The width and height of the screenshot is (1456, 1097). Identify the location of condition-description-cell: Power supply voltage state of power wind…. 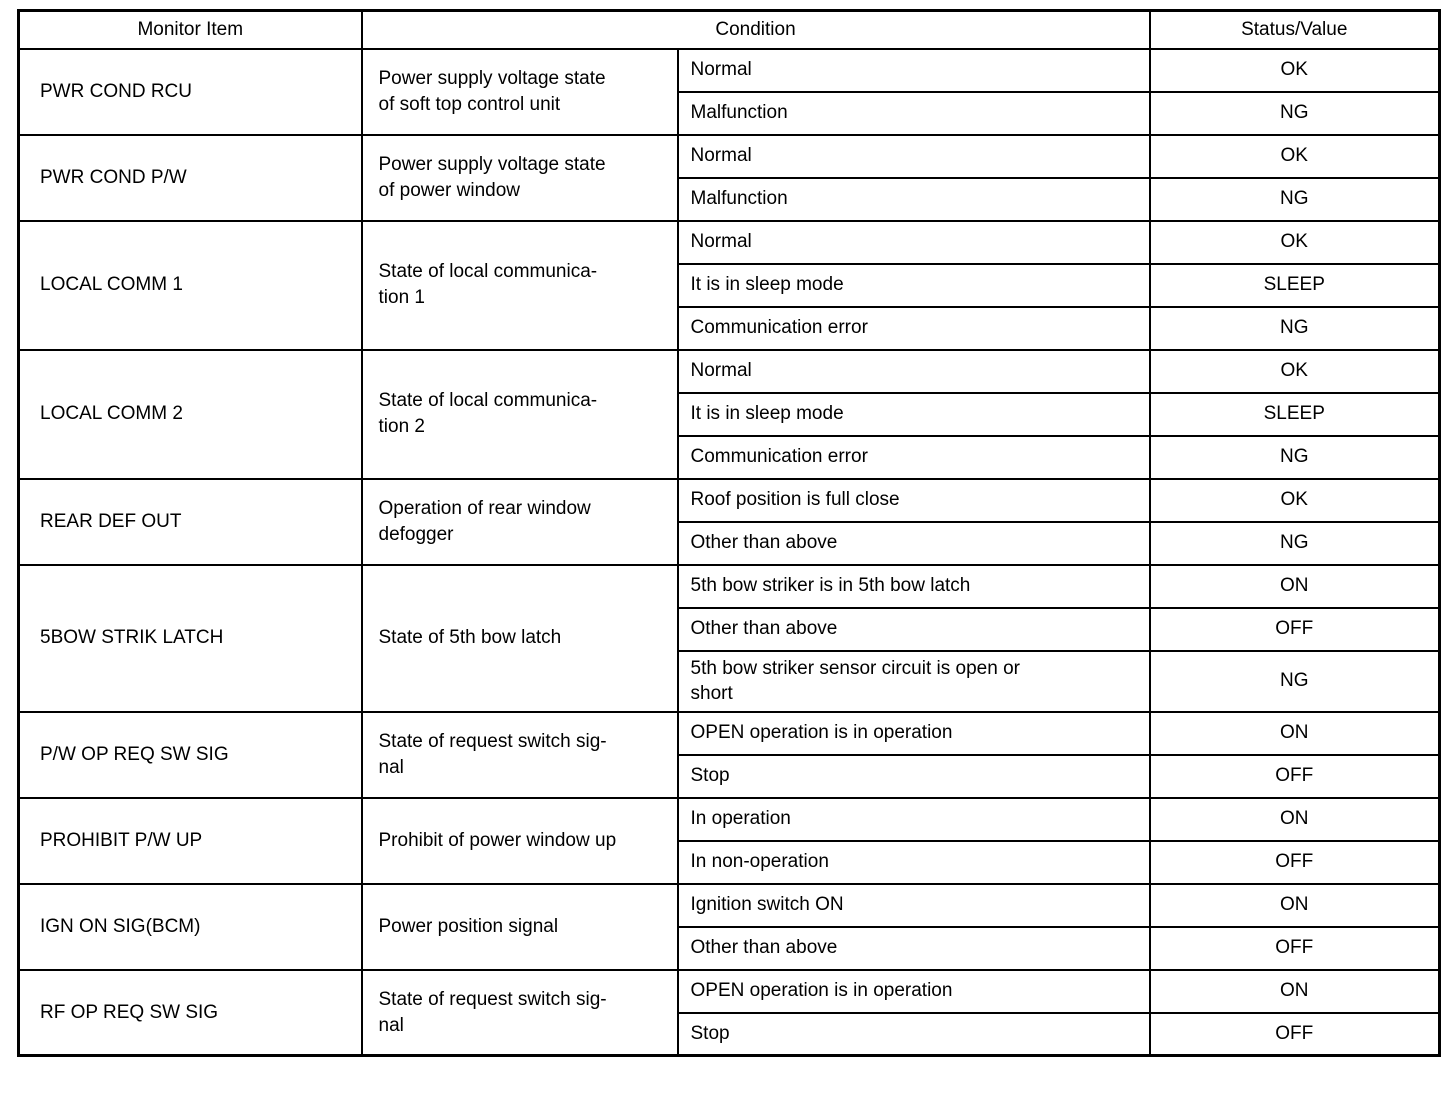
(519, 177).